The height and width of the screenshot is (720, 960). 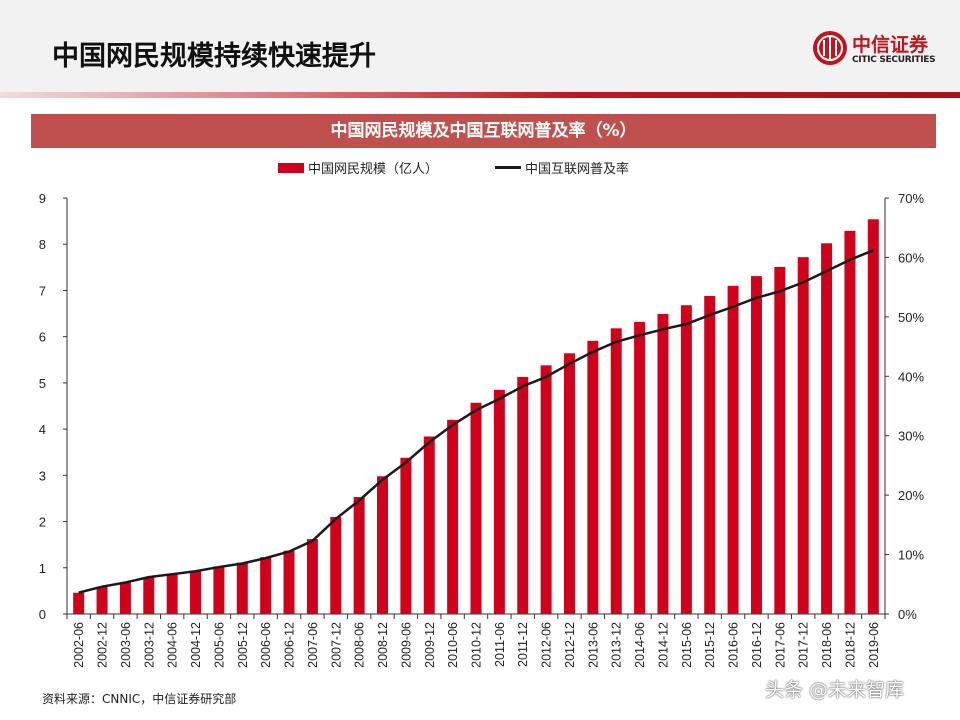 I want to click on page-title: 中国网民规模持续快速提升, so click(x=214, y=56).